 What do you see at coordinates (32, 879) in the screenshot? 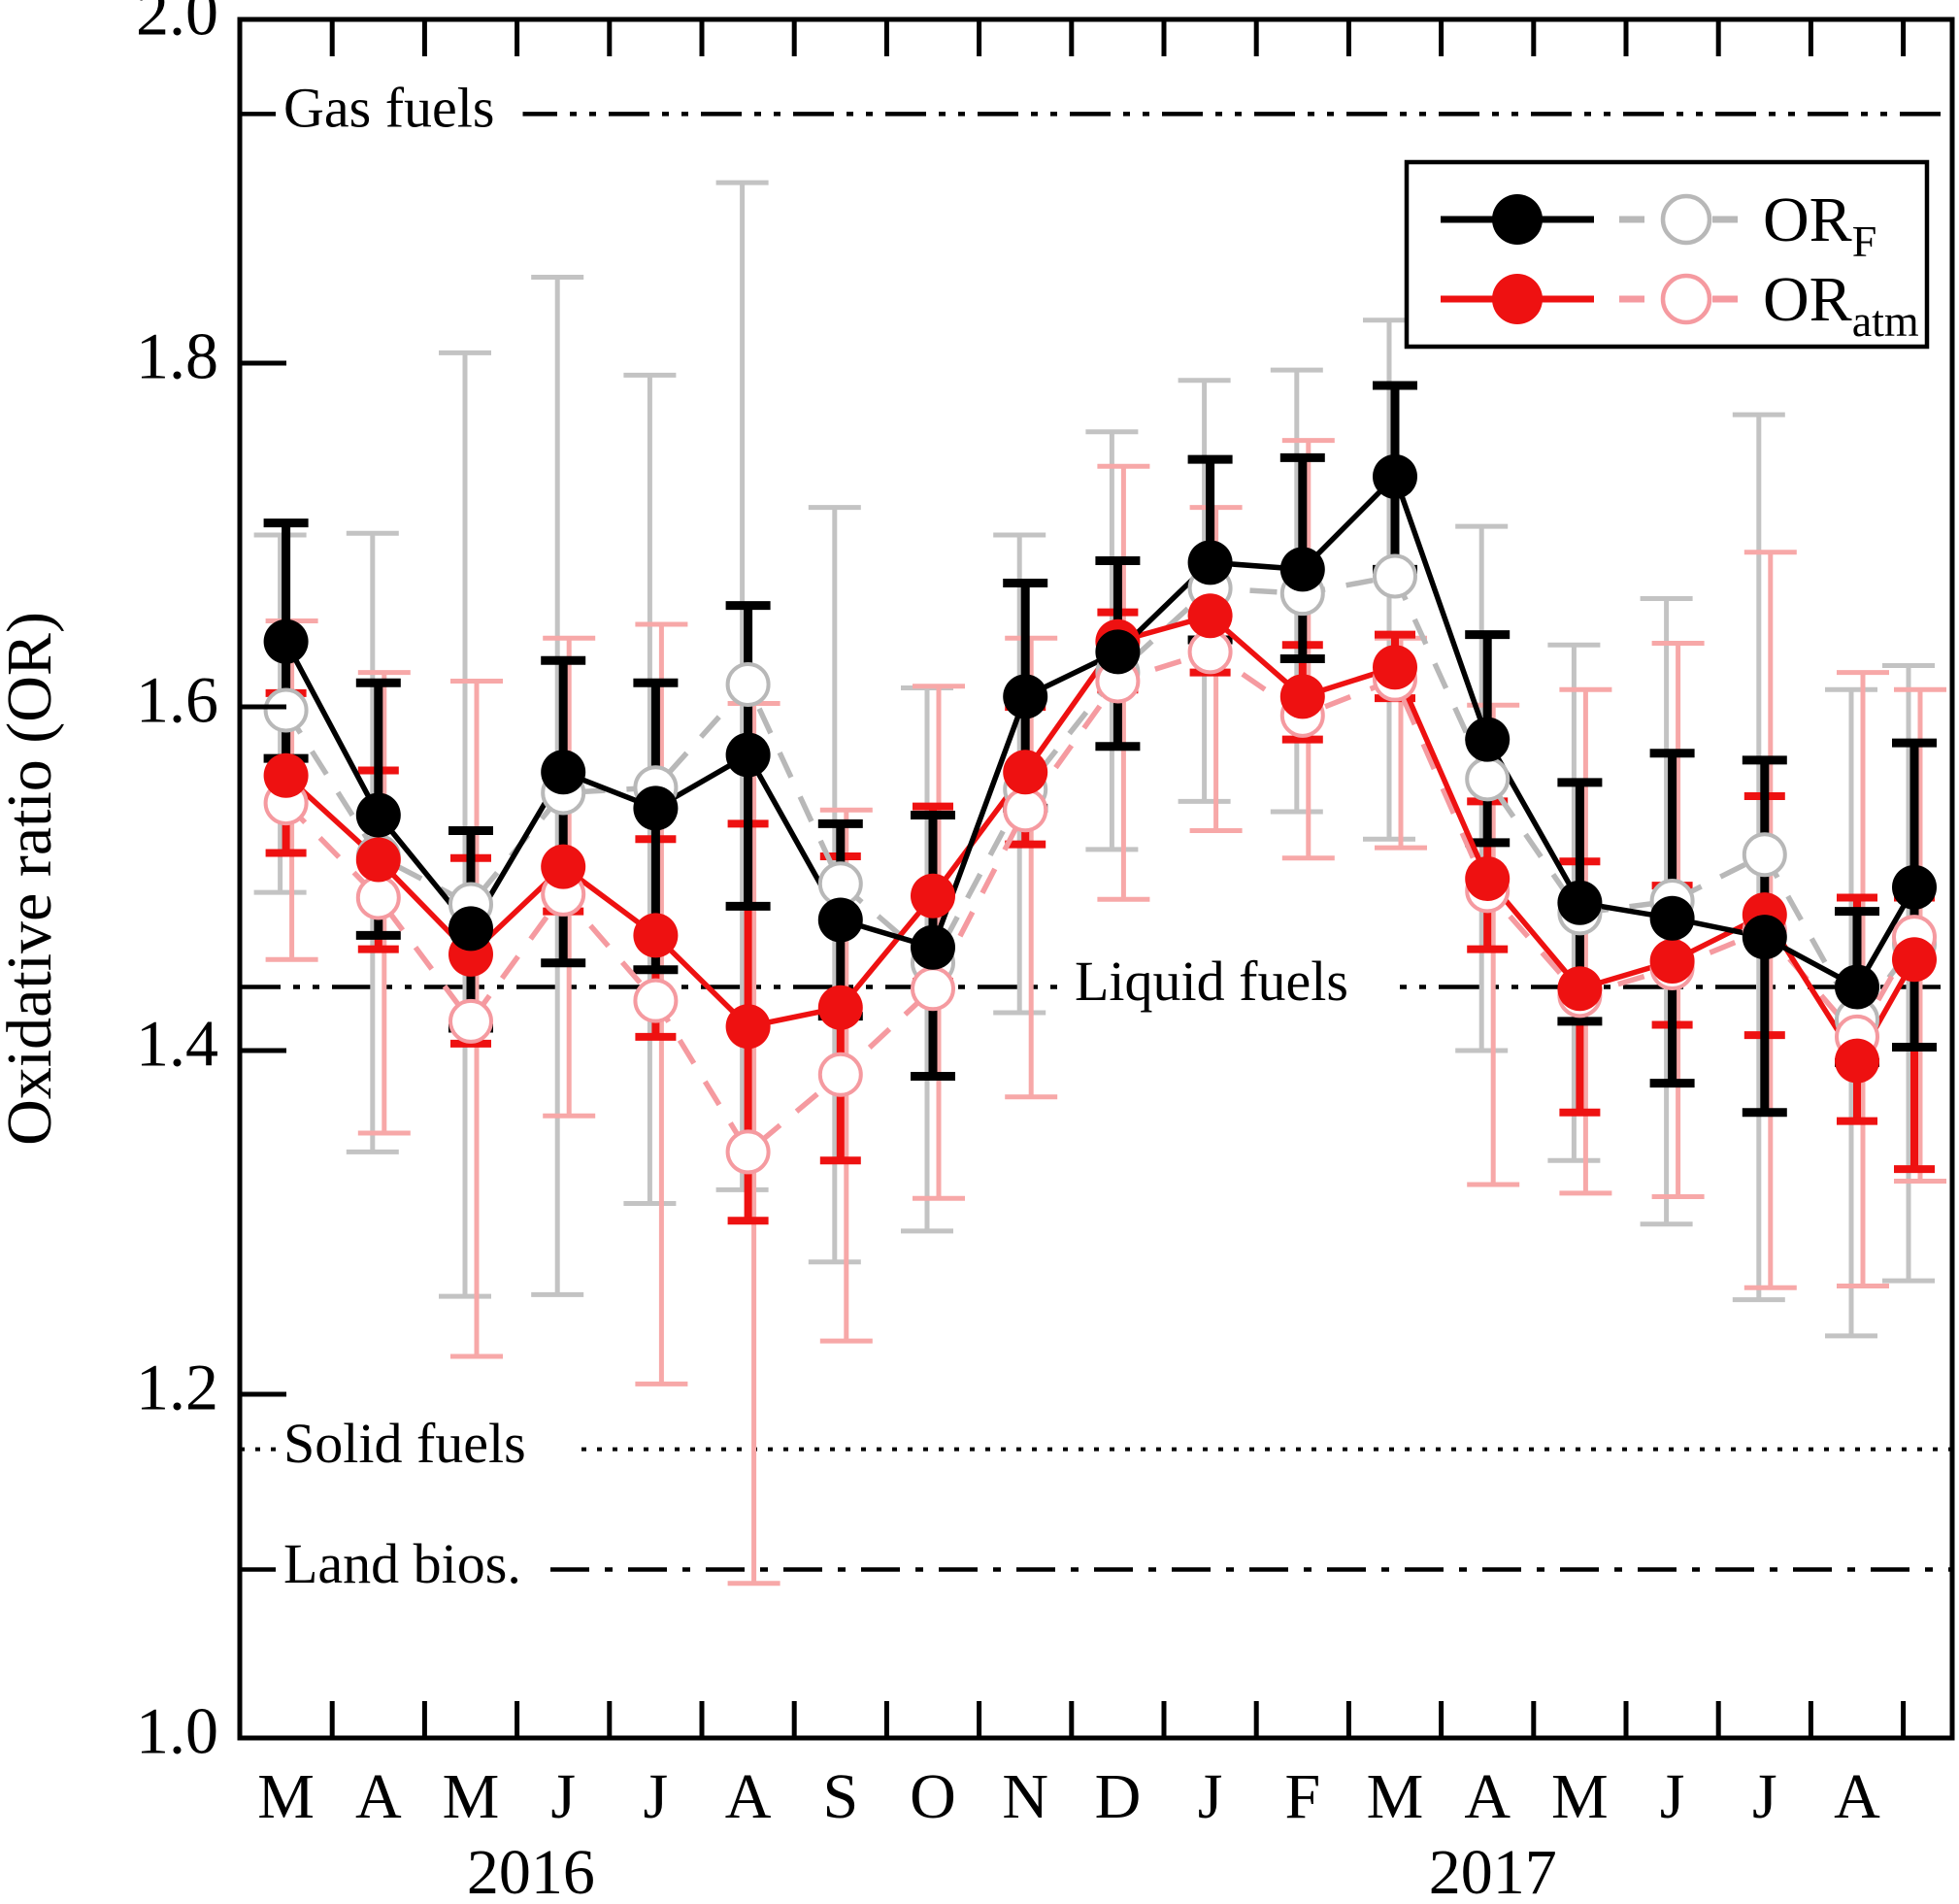
I see `y-axis-title: Oxidative ratio (OR)` at bounding box center [32, 879].